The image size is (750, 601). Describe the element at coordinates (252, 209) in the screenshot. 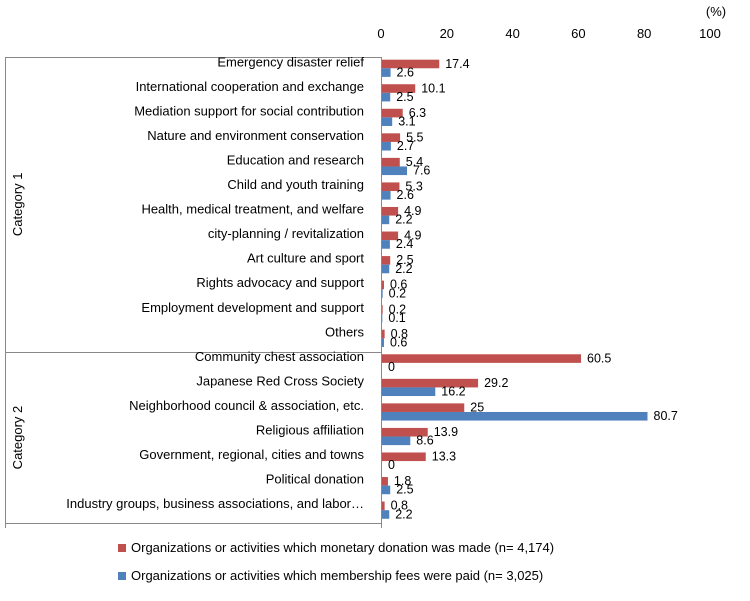

I see `category-label: Health, medical treatment, and welfare` at that location.